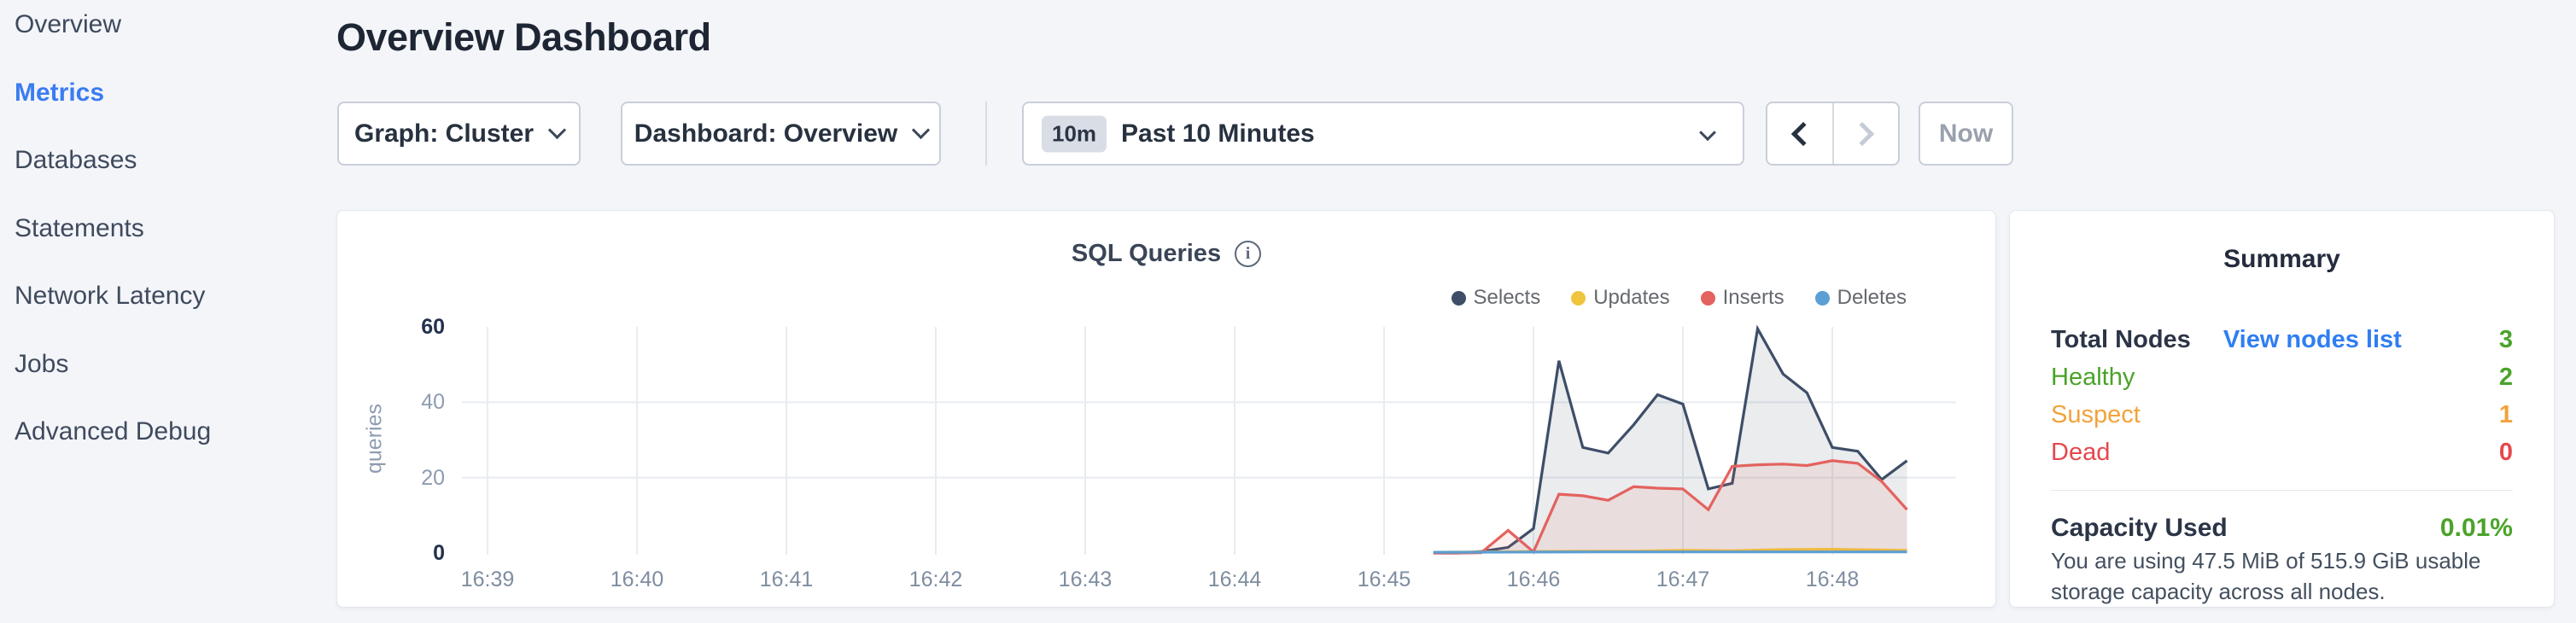 The height and width of the screenshot is (623, 2576). Describe the element at coordinates (1679, 298) in the screenshot. I see `chart-legend: Selects Updates Inserts Deletes` at that location.